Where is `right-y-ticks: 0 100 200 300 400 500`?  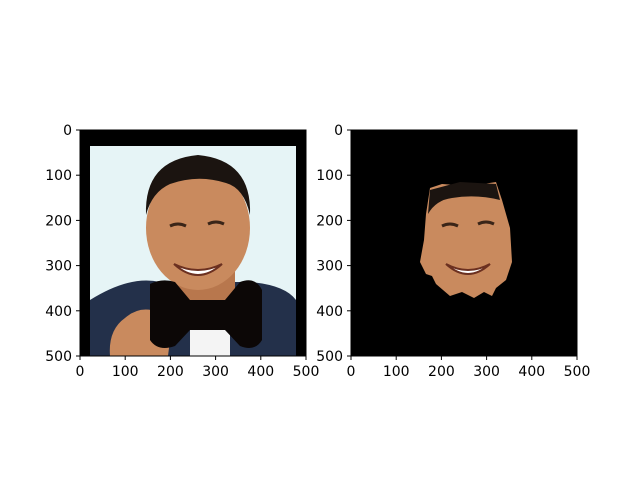 right-y-ticks: 0 100 200 300 400 500 is located at coordinates (333, 244).